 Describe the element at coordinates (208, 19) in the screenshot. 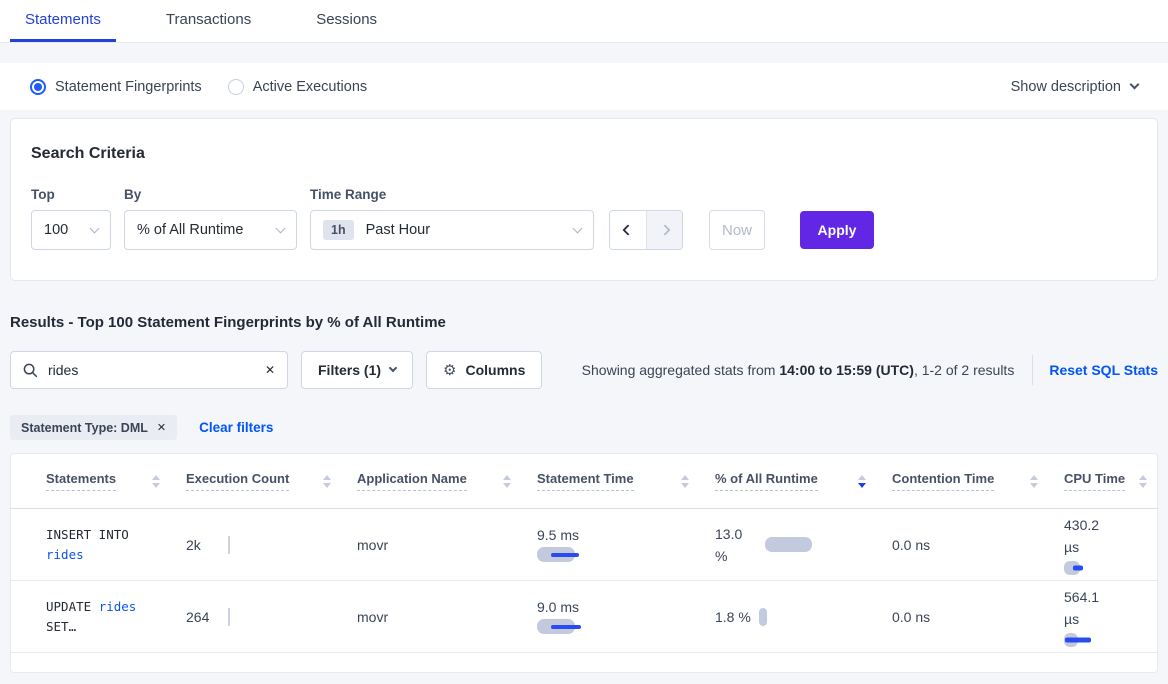

I see `tab-transactions: Transactions` at that location.